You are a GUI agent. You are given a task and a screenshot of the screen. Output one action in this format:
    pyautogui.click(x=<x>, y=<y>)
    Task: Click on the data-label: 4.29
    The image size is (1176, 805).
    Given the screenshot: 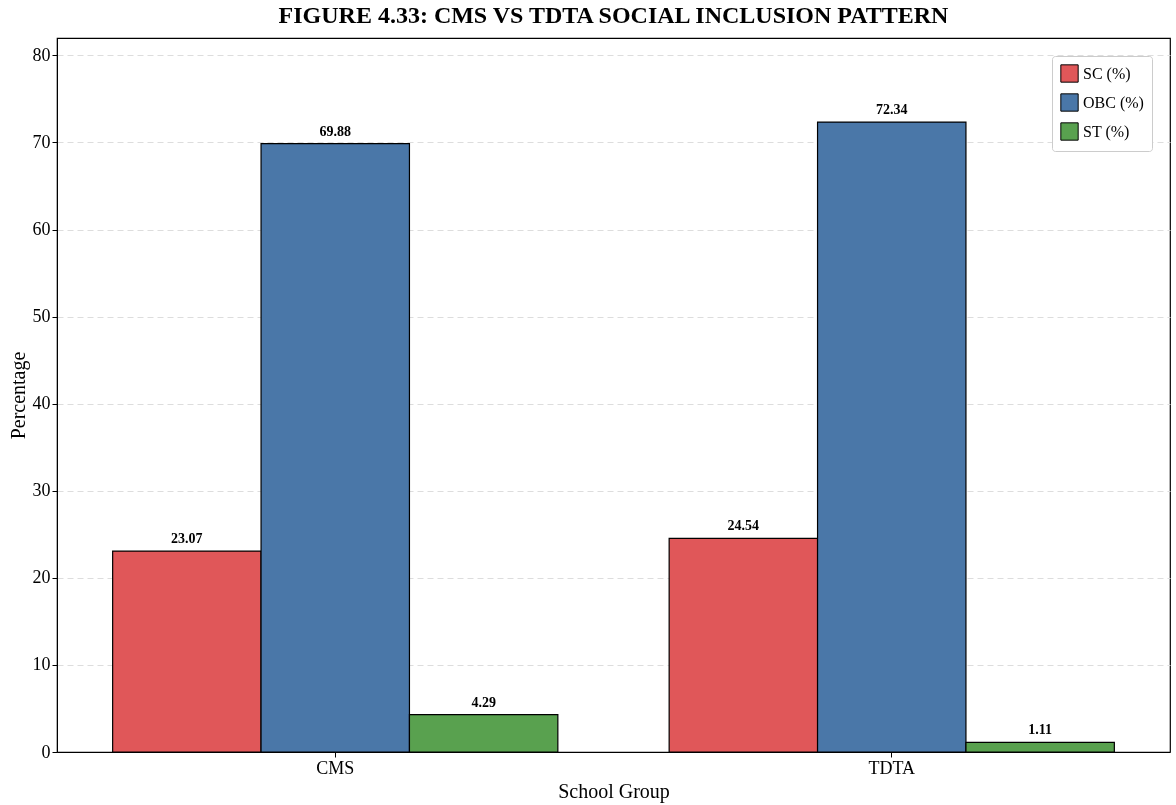 What is the action you would take?
    pyautogui.click(x=483, y=702)
    